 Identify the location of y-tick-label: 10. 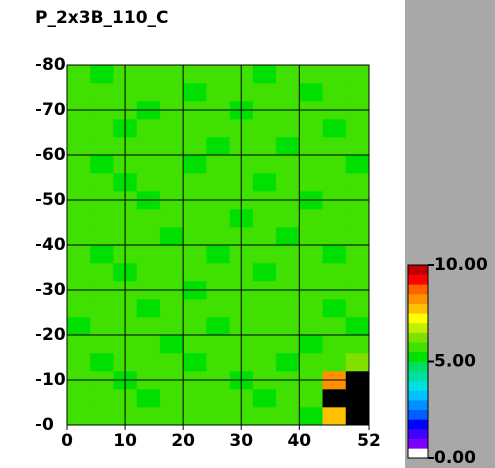
(54, 380).